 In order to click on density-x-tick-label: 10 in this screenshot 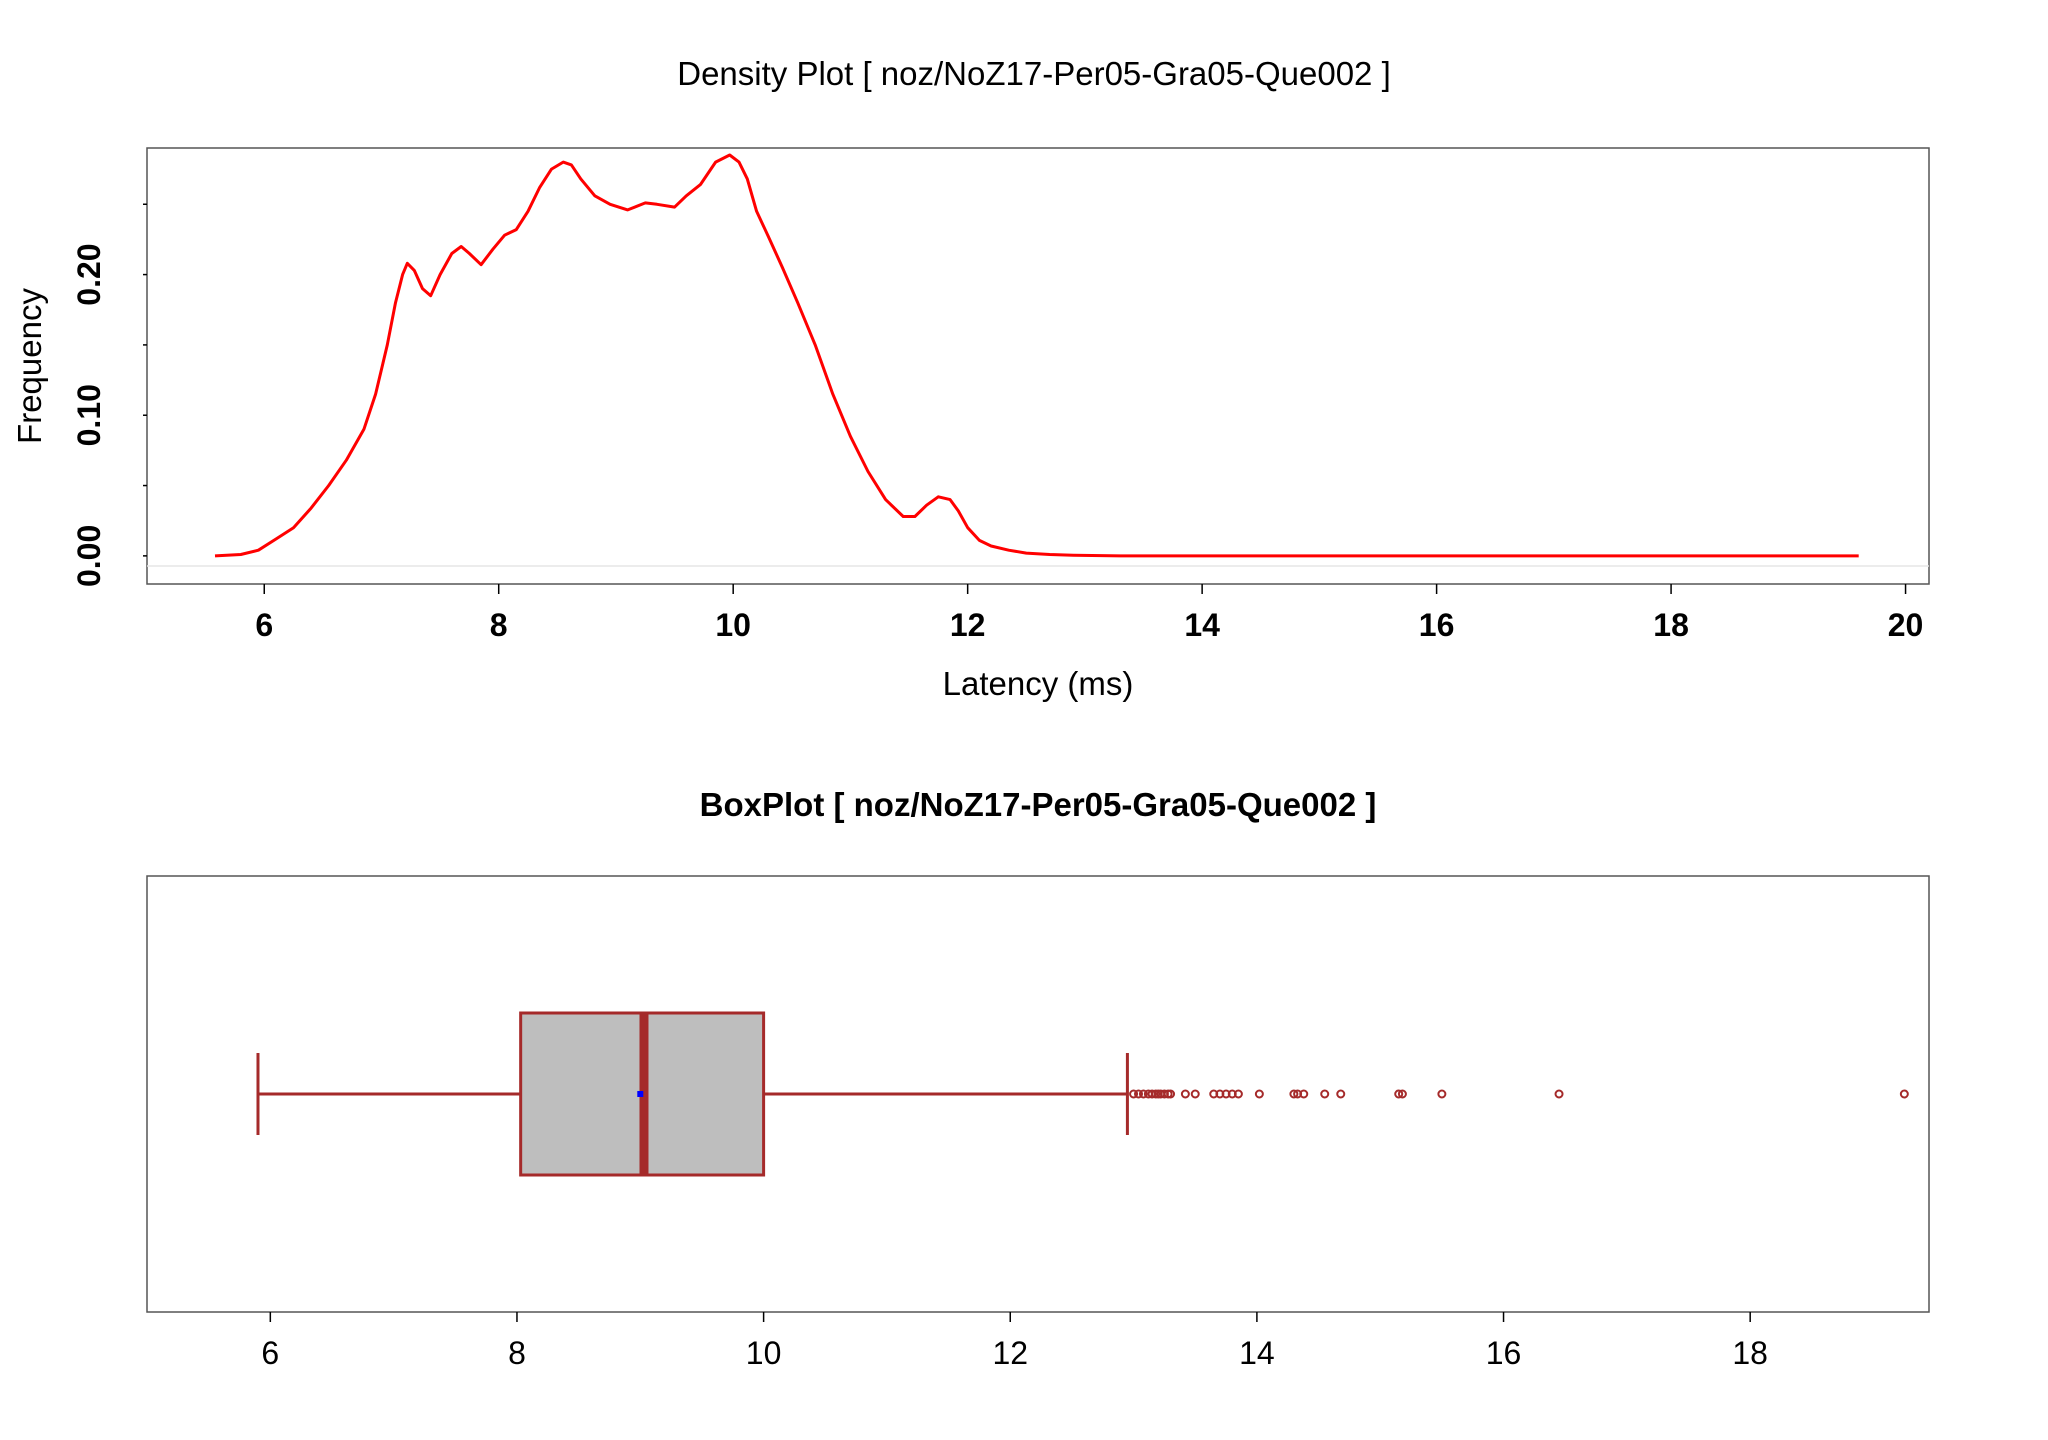, I will do `click(733, 625)`.